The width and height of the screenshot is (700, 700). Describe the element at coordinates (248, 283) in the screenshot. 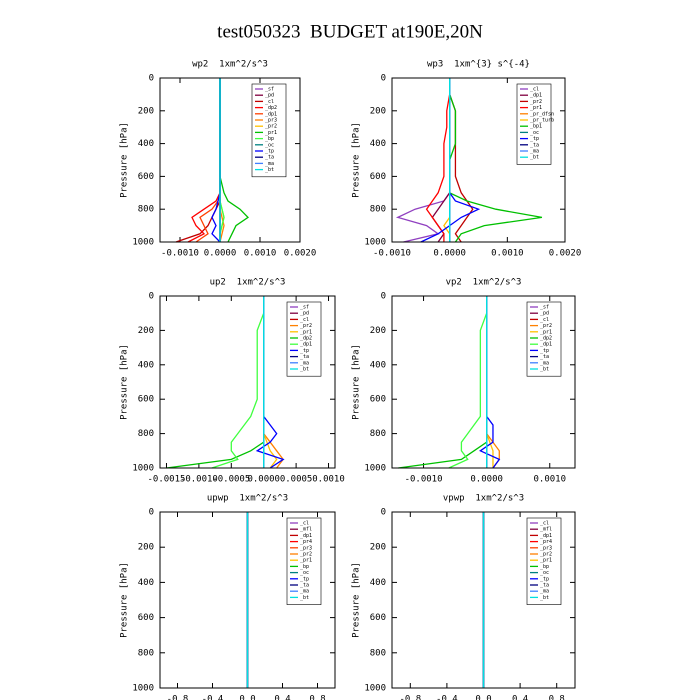

I see `panel-title: up2 1xm^2/s^3` at that location.